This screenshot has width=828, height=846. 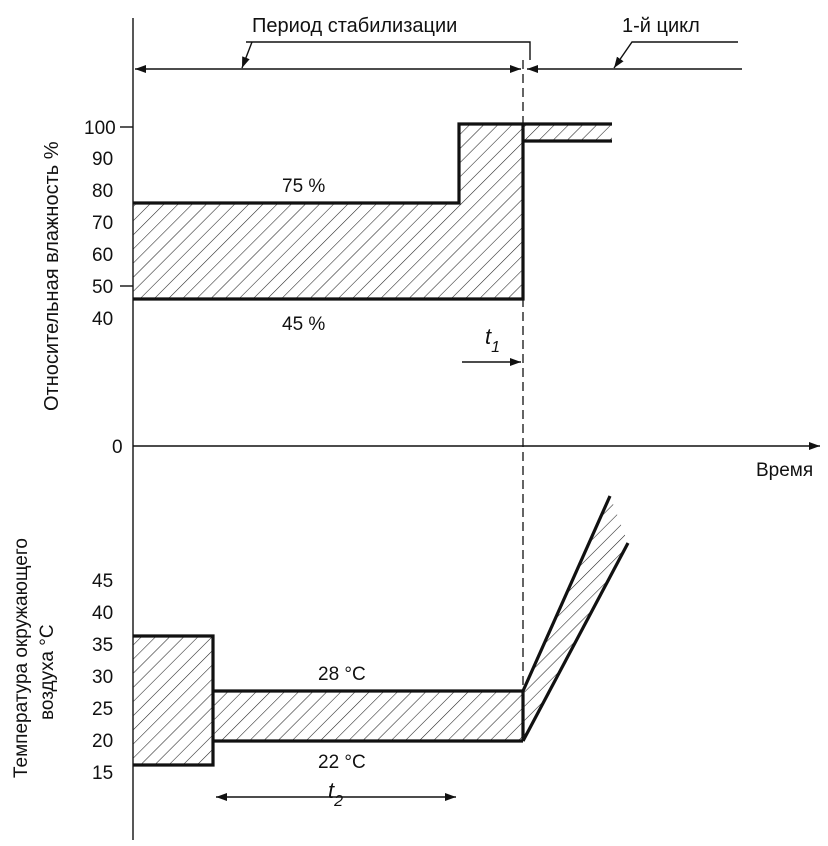 I want to click on humidity-upper-label: 75 %, so click(x=303, y=186).